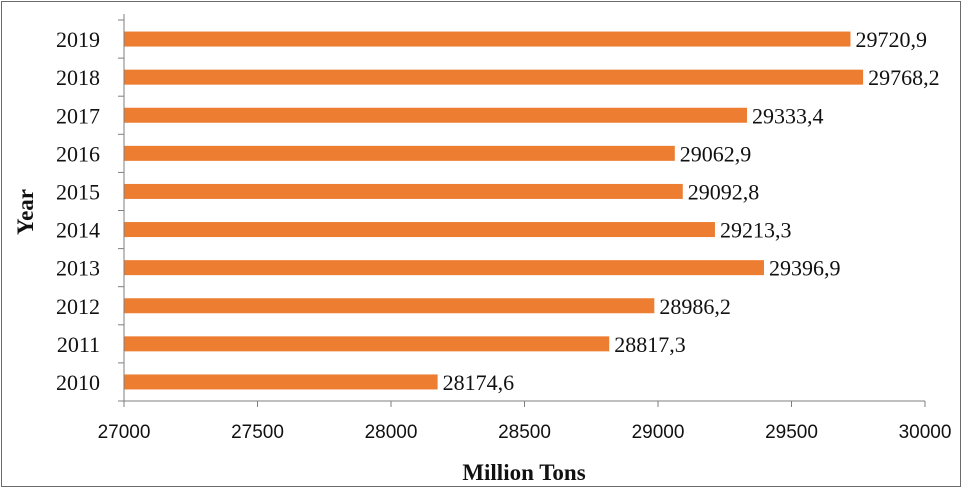  I want to click on data-label-2015: 29092,8, so click(724, 191).